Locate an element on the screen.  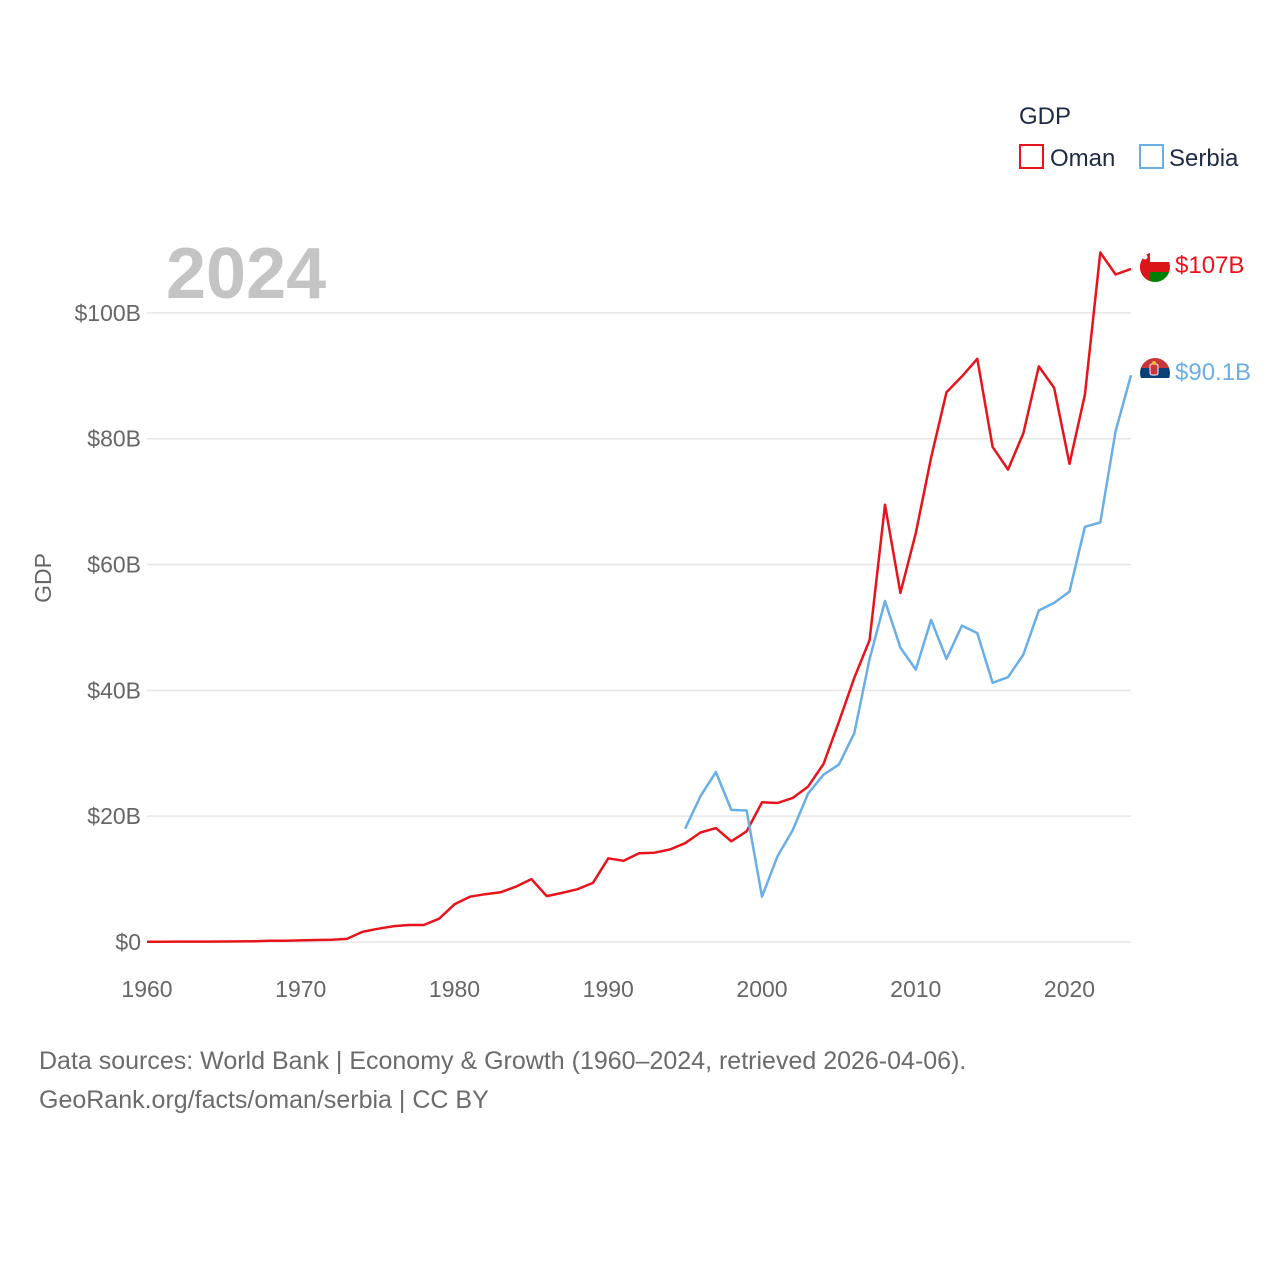
oman-flag-icon is located at coordinates (1155, 267).